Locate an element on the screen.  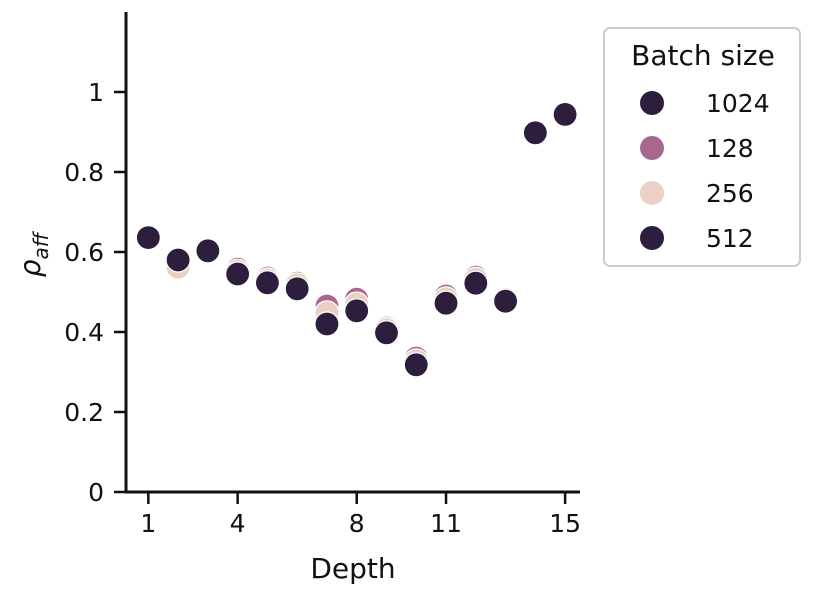
legend-label: 1024 is located at coordinates (738, 103).